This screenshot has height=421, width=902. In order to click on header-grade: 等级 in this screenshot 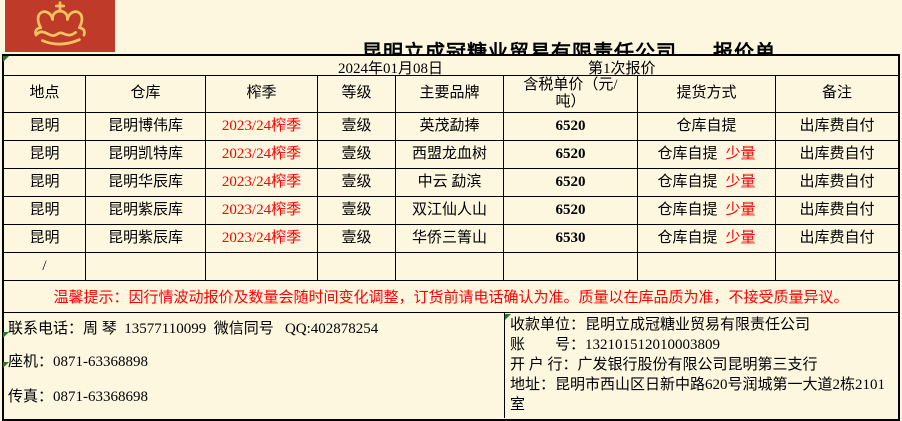, I will do `click(357, 94)`.